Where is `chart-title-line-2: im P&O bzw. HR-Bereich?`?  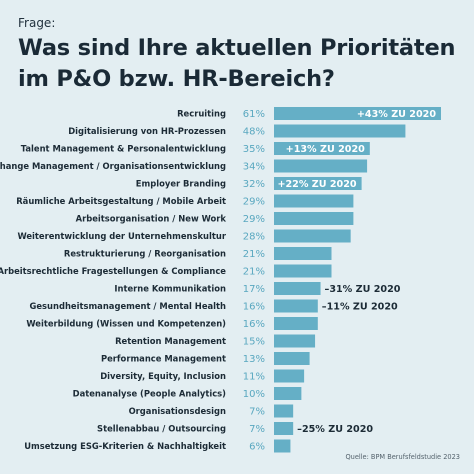 chart-title-line-2: im P&O bzw. HR-Bereich? is located at coordinates (176, 79).